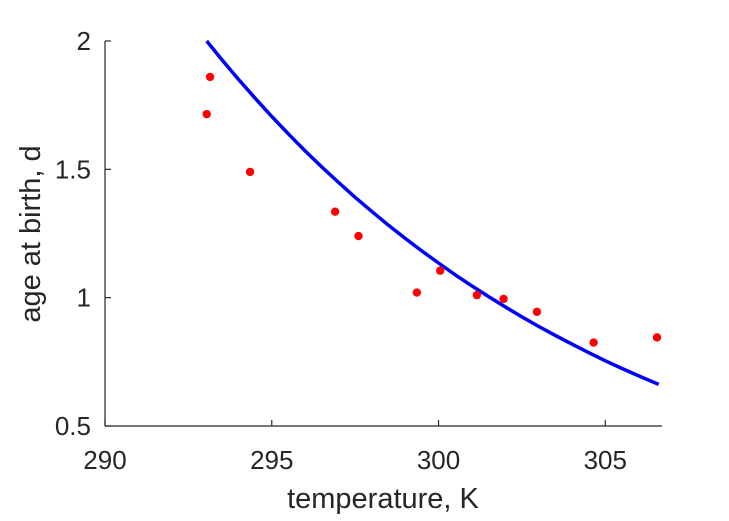 This screenshot has height=521, width=729. I want to click on x-axis-label: temperature, K, so click(383, 499).